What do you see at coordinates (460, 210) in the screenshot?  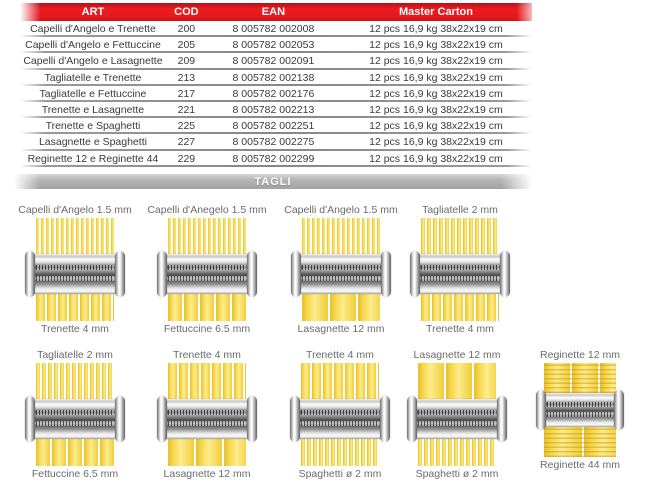 I see `cutter-top-label: Tagliatelle 2 mm` at bounding box center [460, 210].